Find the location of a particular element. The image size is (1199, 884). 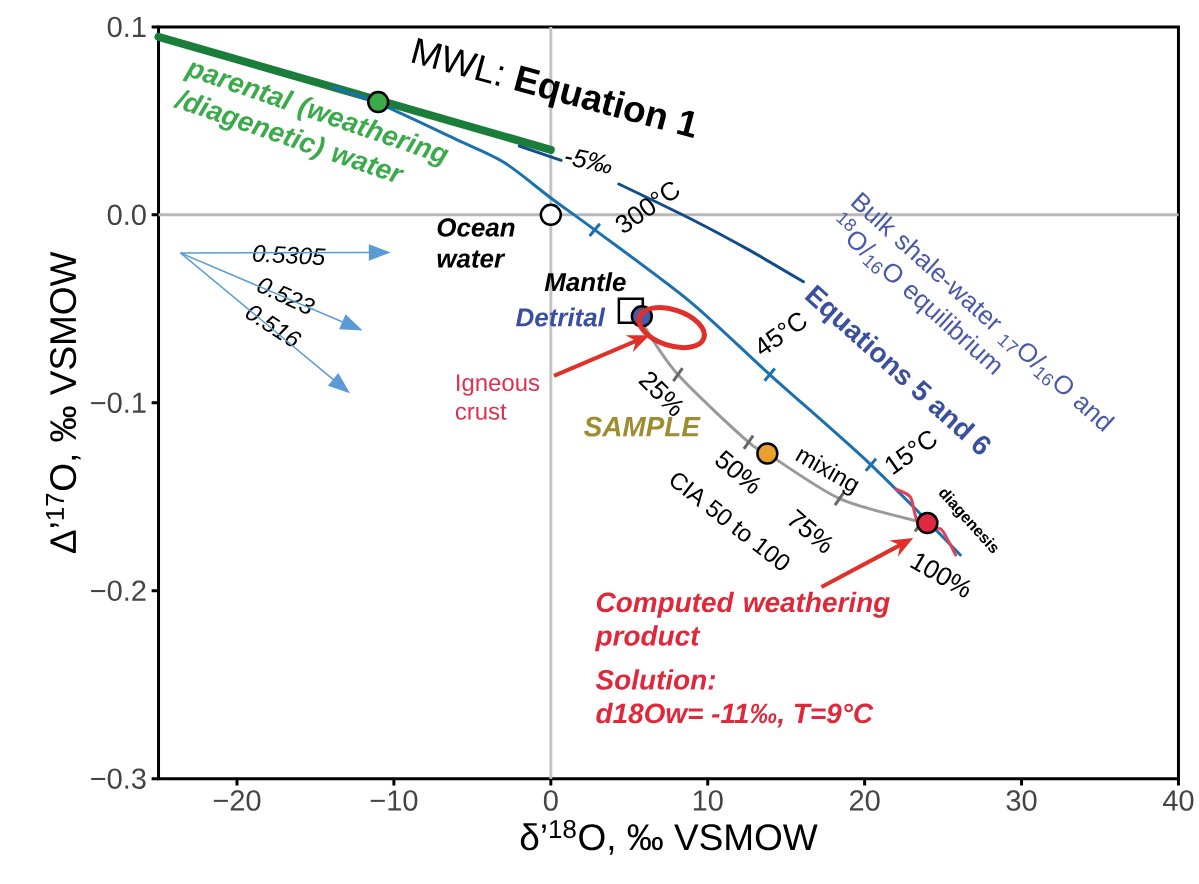

y-tick-label: 0.1 is located at coordinates (126, 27).